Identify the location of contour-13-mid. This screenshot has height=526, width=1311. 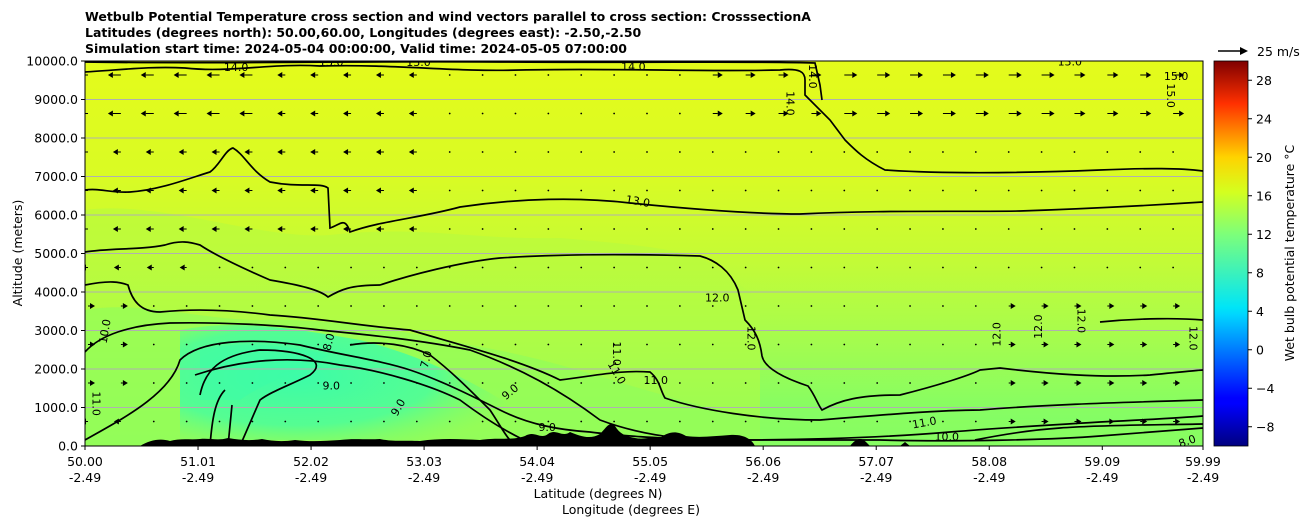
(644, 190).